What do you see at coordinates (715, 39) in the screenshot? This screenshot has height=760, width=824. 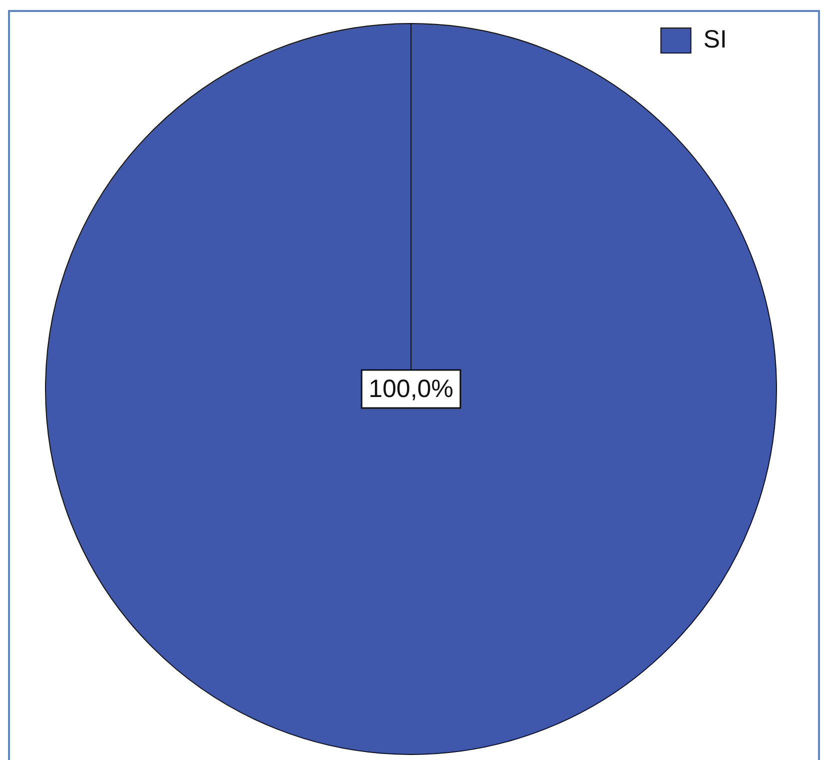 I see `legend-label: SI` at bounding box center [715, 39].